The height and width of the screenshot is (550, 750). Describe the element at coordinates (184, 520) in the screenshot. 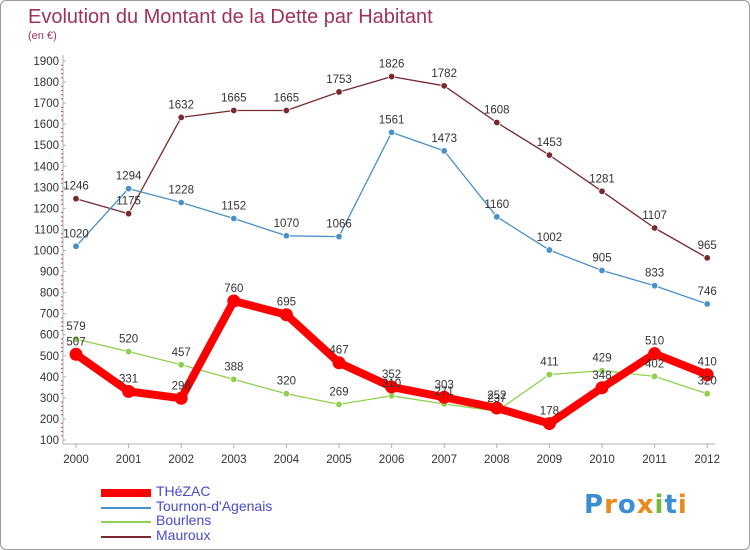

I see `legend-label: Bourlens` at that location.